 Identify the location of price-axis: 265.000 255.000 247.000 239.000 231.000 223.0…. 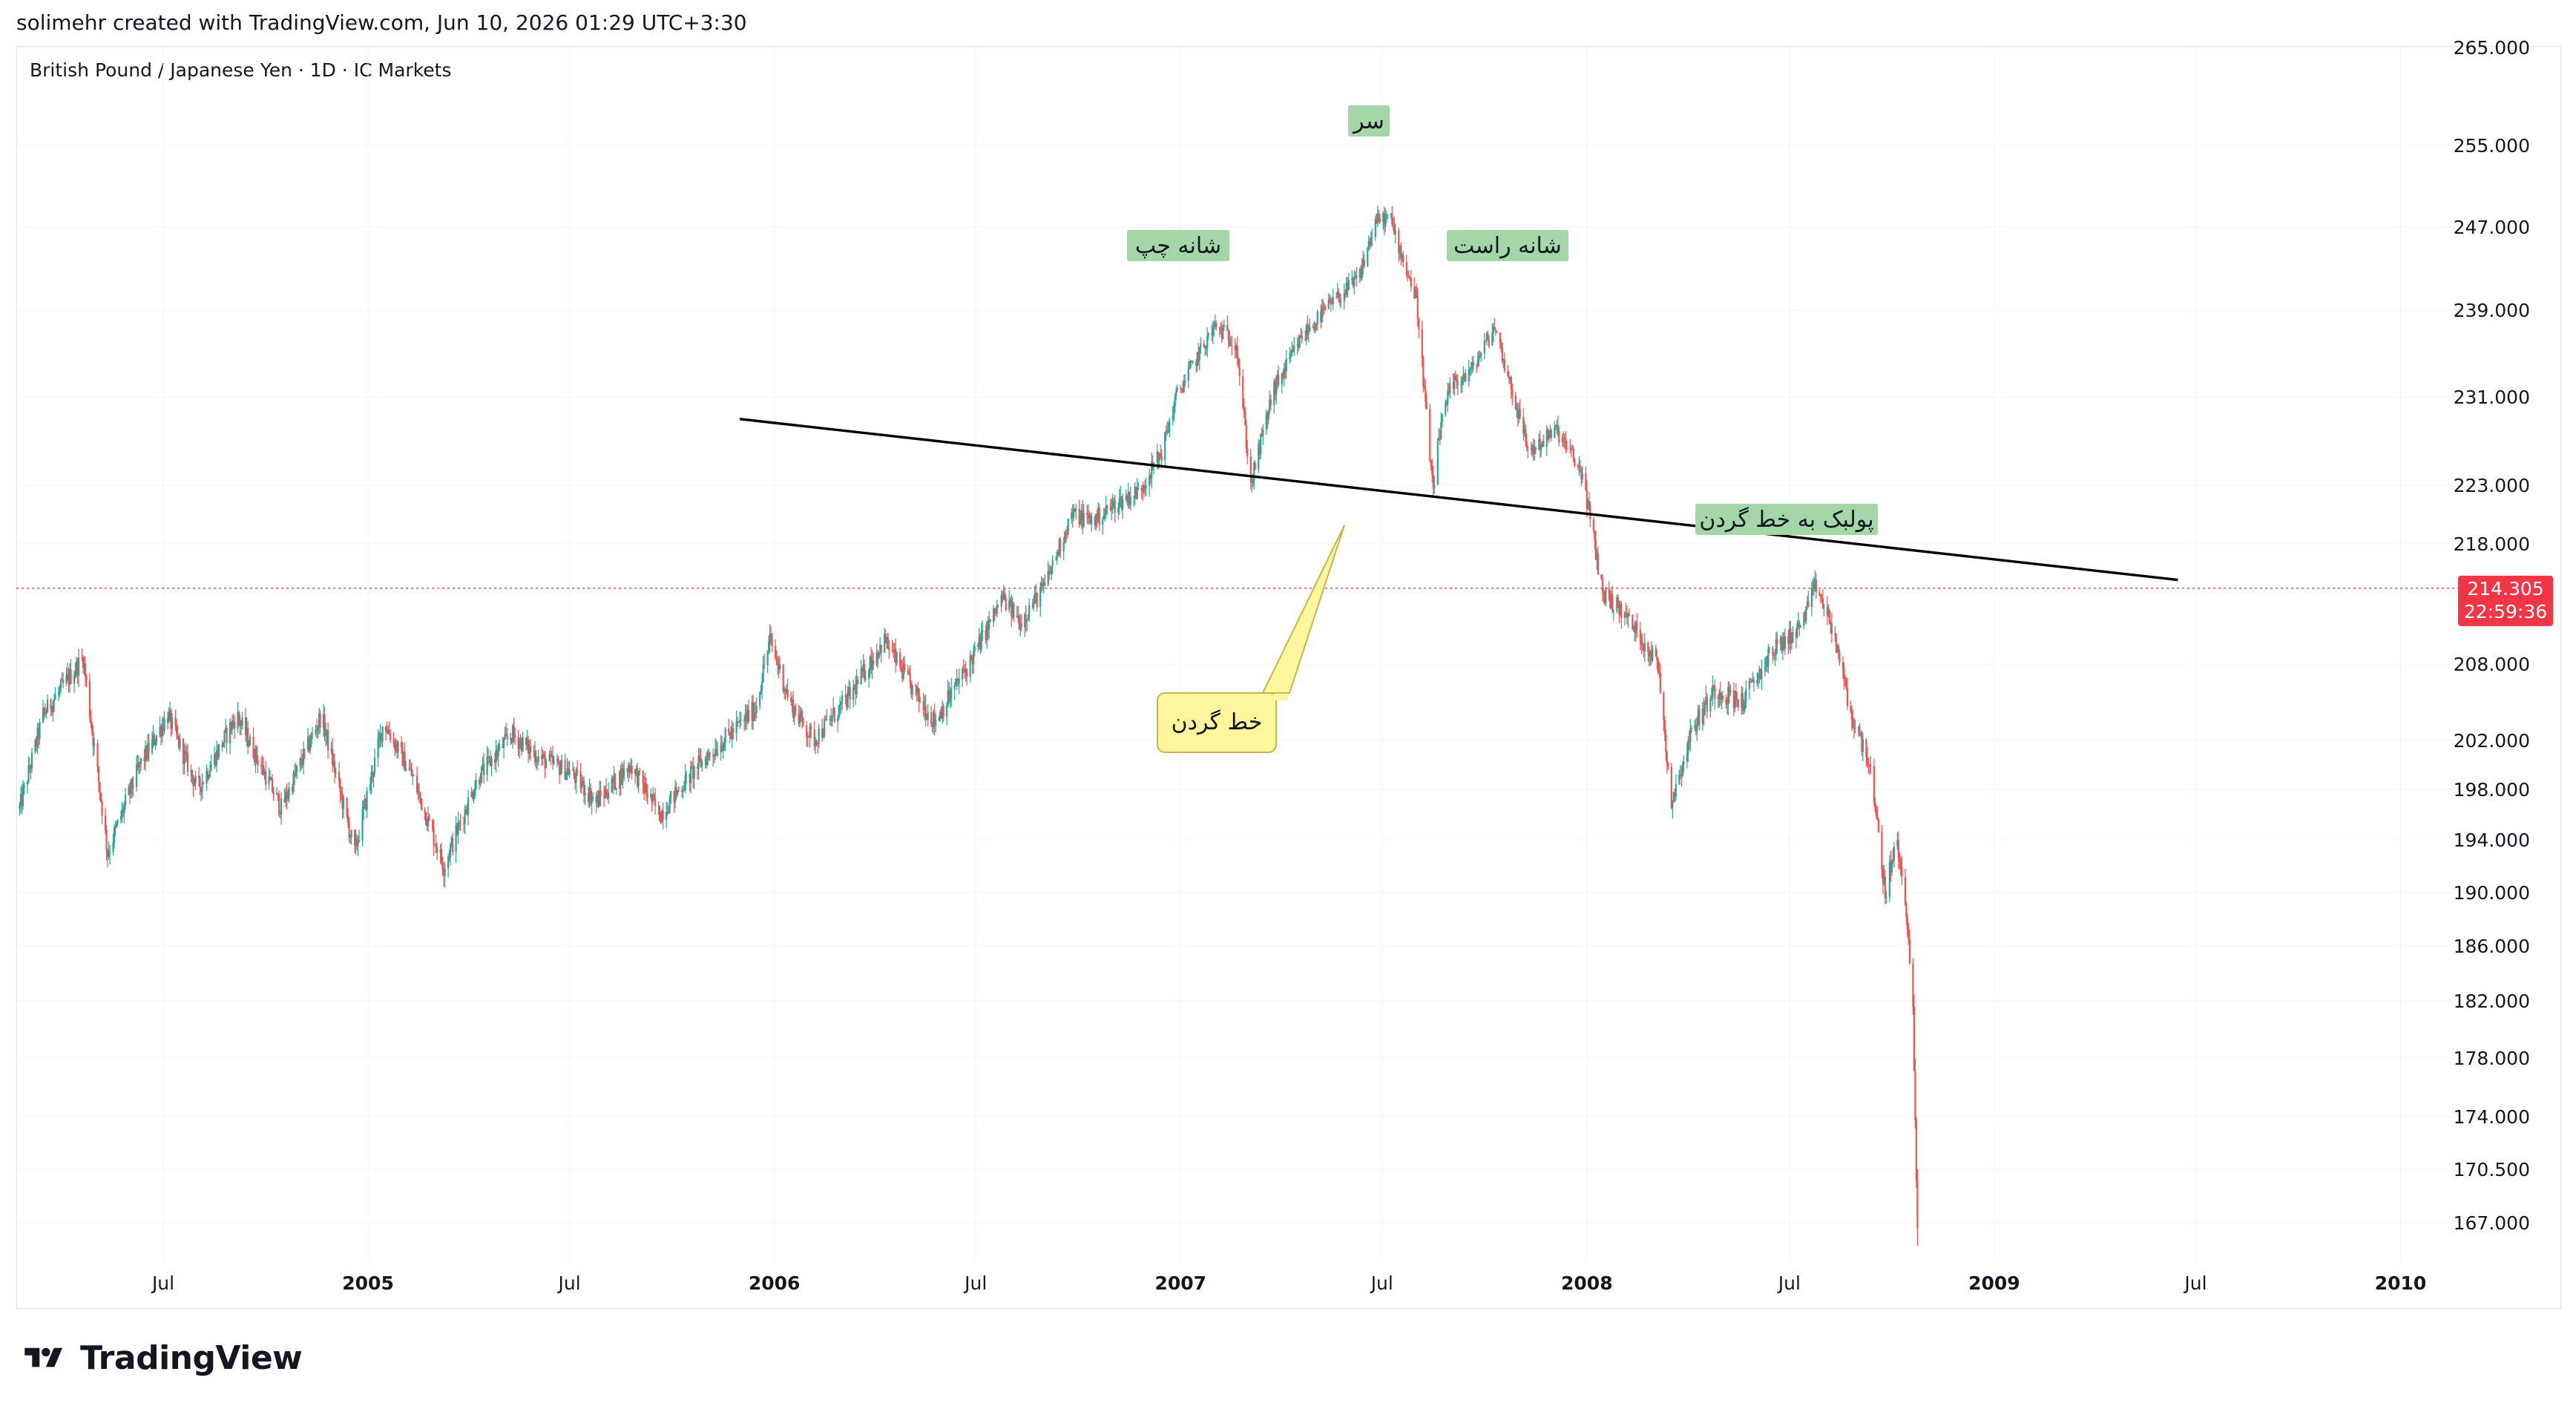
(2503, 635).